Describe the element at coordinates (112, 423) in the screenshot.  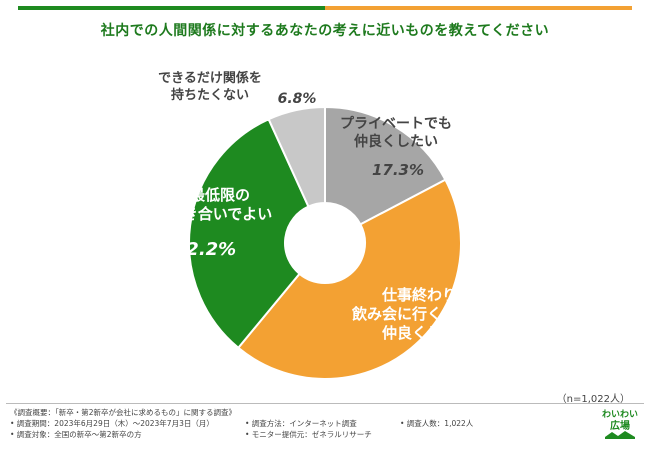
I see `survey-period: • 調査期間：2023年6月29日（木）〜2023年7月3日（月）` at that location.